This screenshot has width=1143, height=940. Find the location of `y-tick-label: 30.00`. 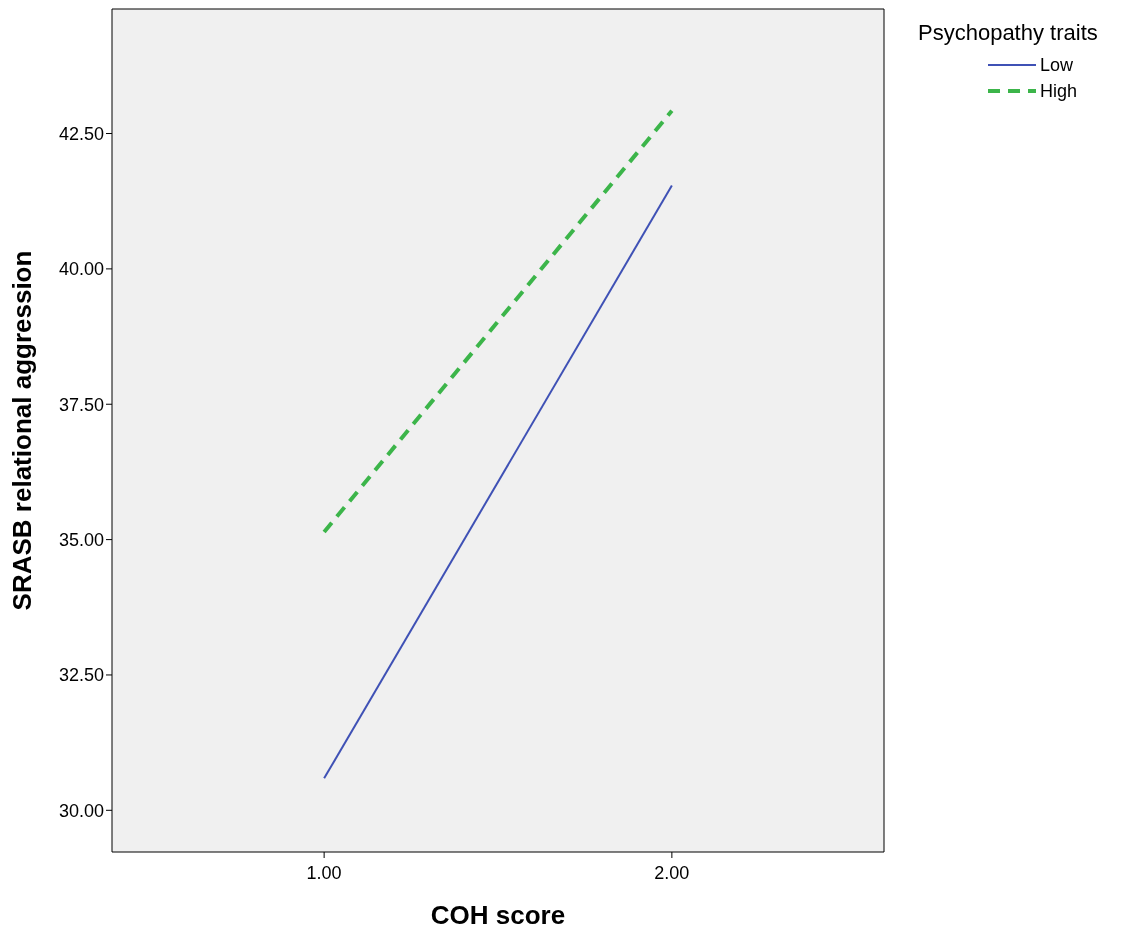

y-tick-label: 30.00 is located at coordinates (81, 810).